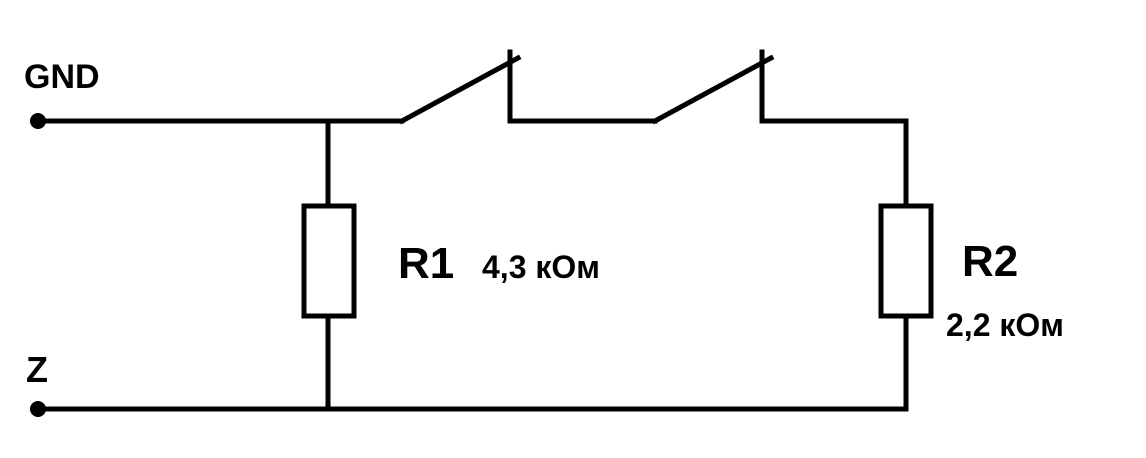 This screenshot has width=1146, height=458. What do you see at coordinates (713, 89) in the screenshot?
I see `switch-2-blade` at bounding box center [713, 89].